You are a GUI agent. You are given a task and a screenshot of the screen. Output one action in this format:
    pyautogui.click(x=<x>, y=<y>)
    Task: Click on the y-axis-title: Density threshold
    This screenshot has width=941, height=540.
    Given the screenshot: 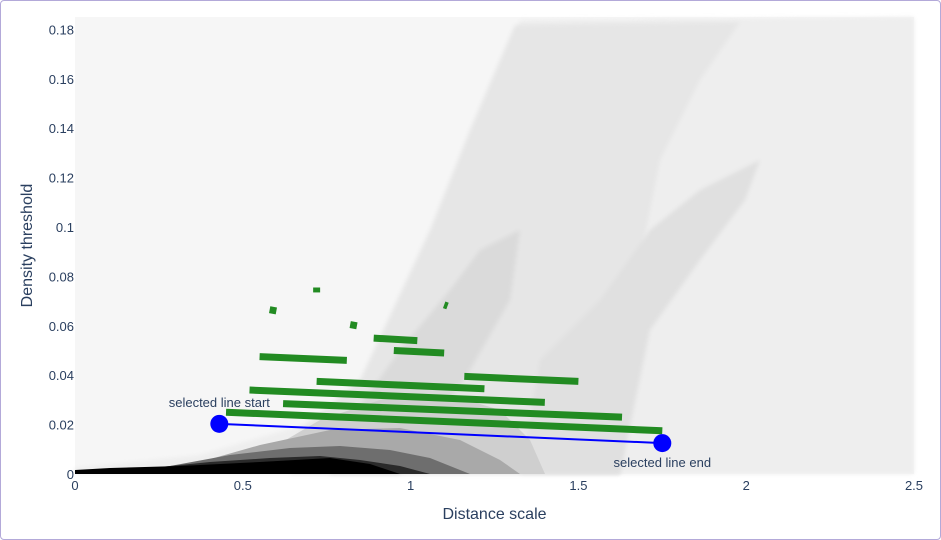 What is the action you would take?
    pyautogui.click(x=27, y=246)
    